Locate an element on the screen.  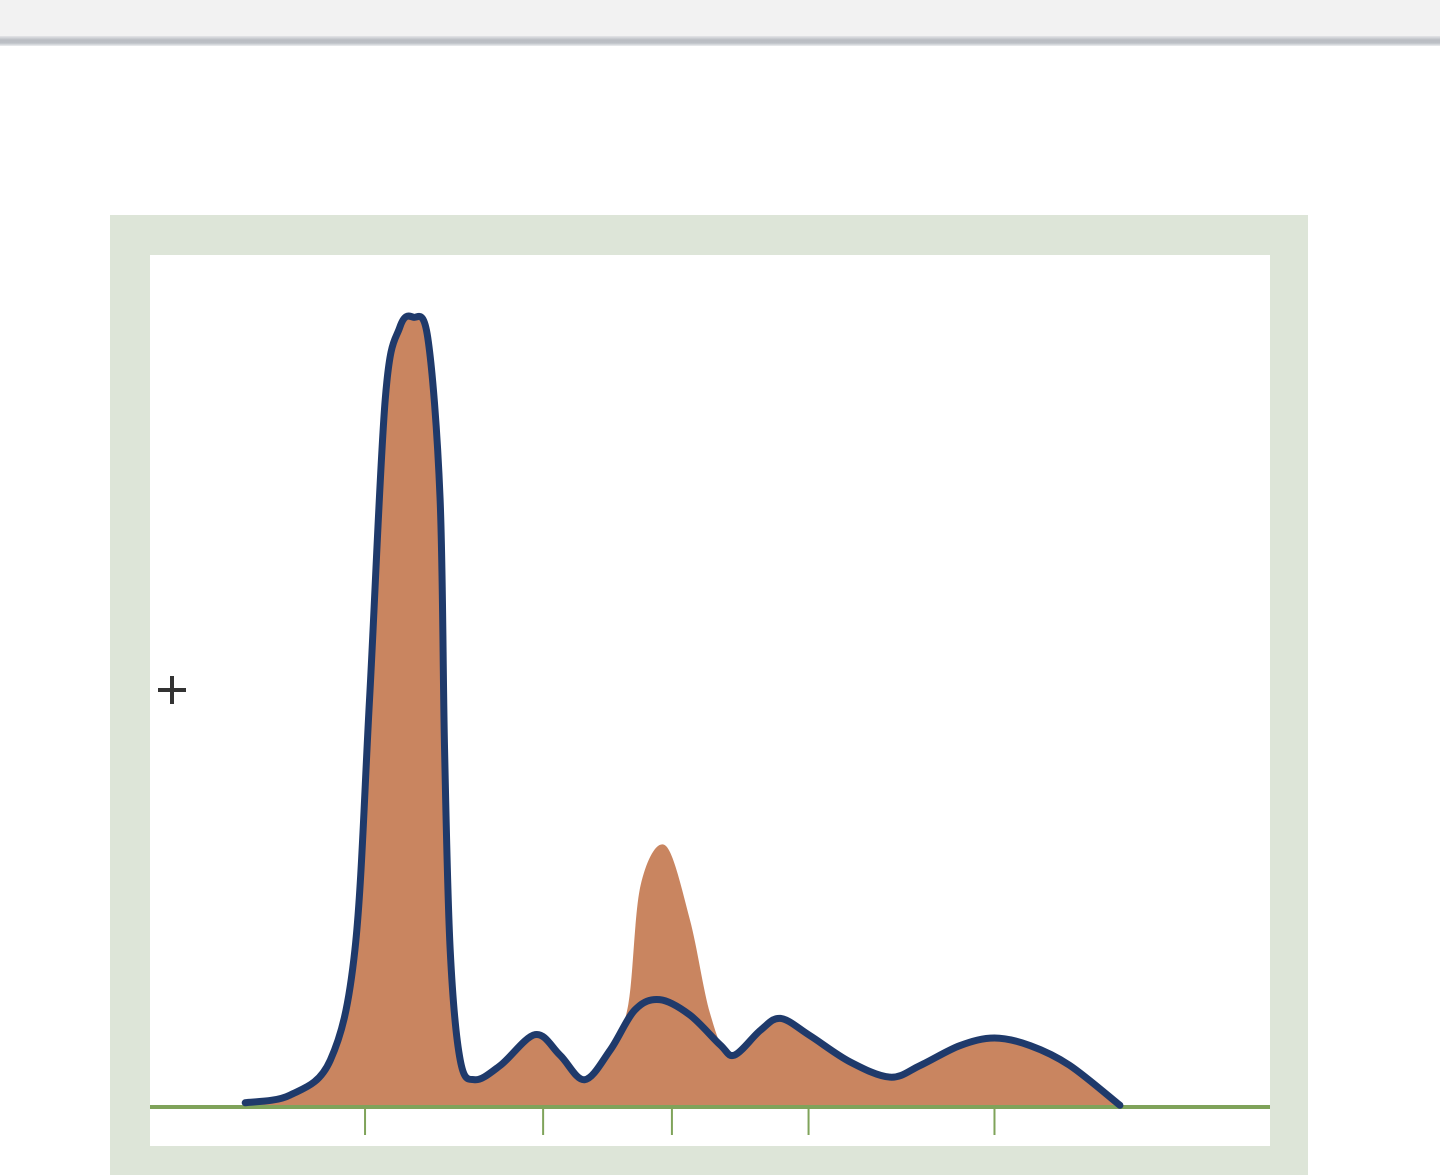
toolbar-divider is located at coordinates (720, 41).